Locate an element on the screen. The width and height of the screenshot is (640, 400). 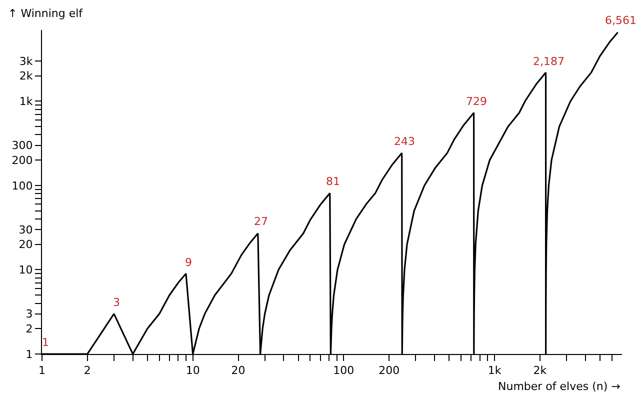
annotation: 243 is located at coordinates (404, 141).